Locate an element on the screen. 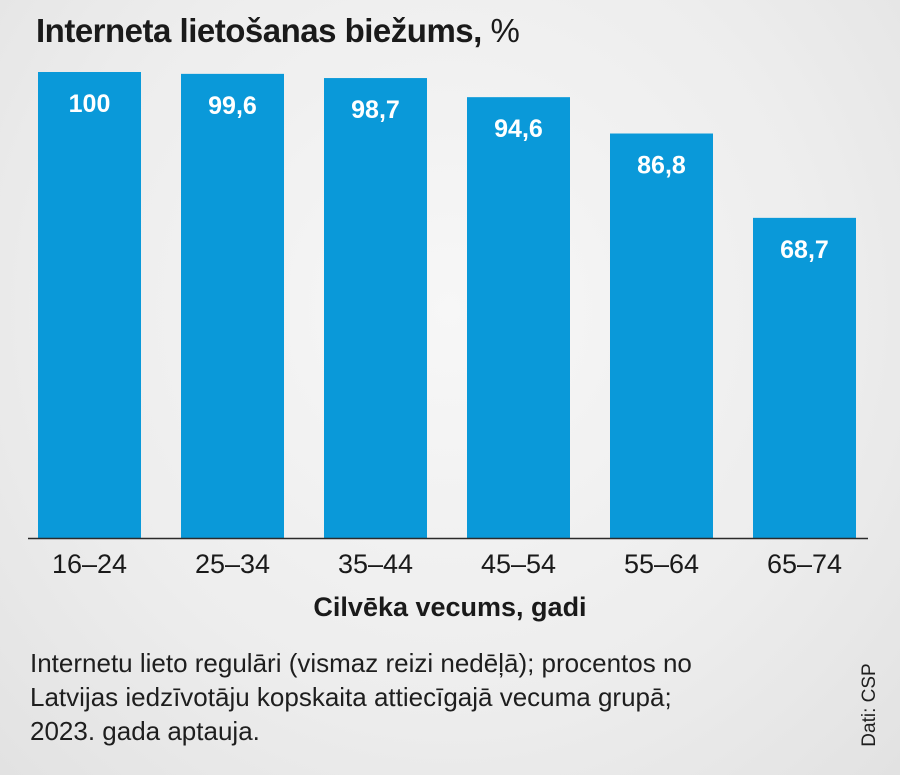  bar-35–44 is located at coordinates (375, 308).